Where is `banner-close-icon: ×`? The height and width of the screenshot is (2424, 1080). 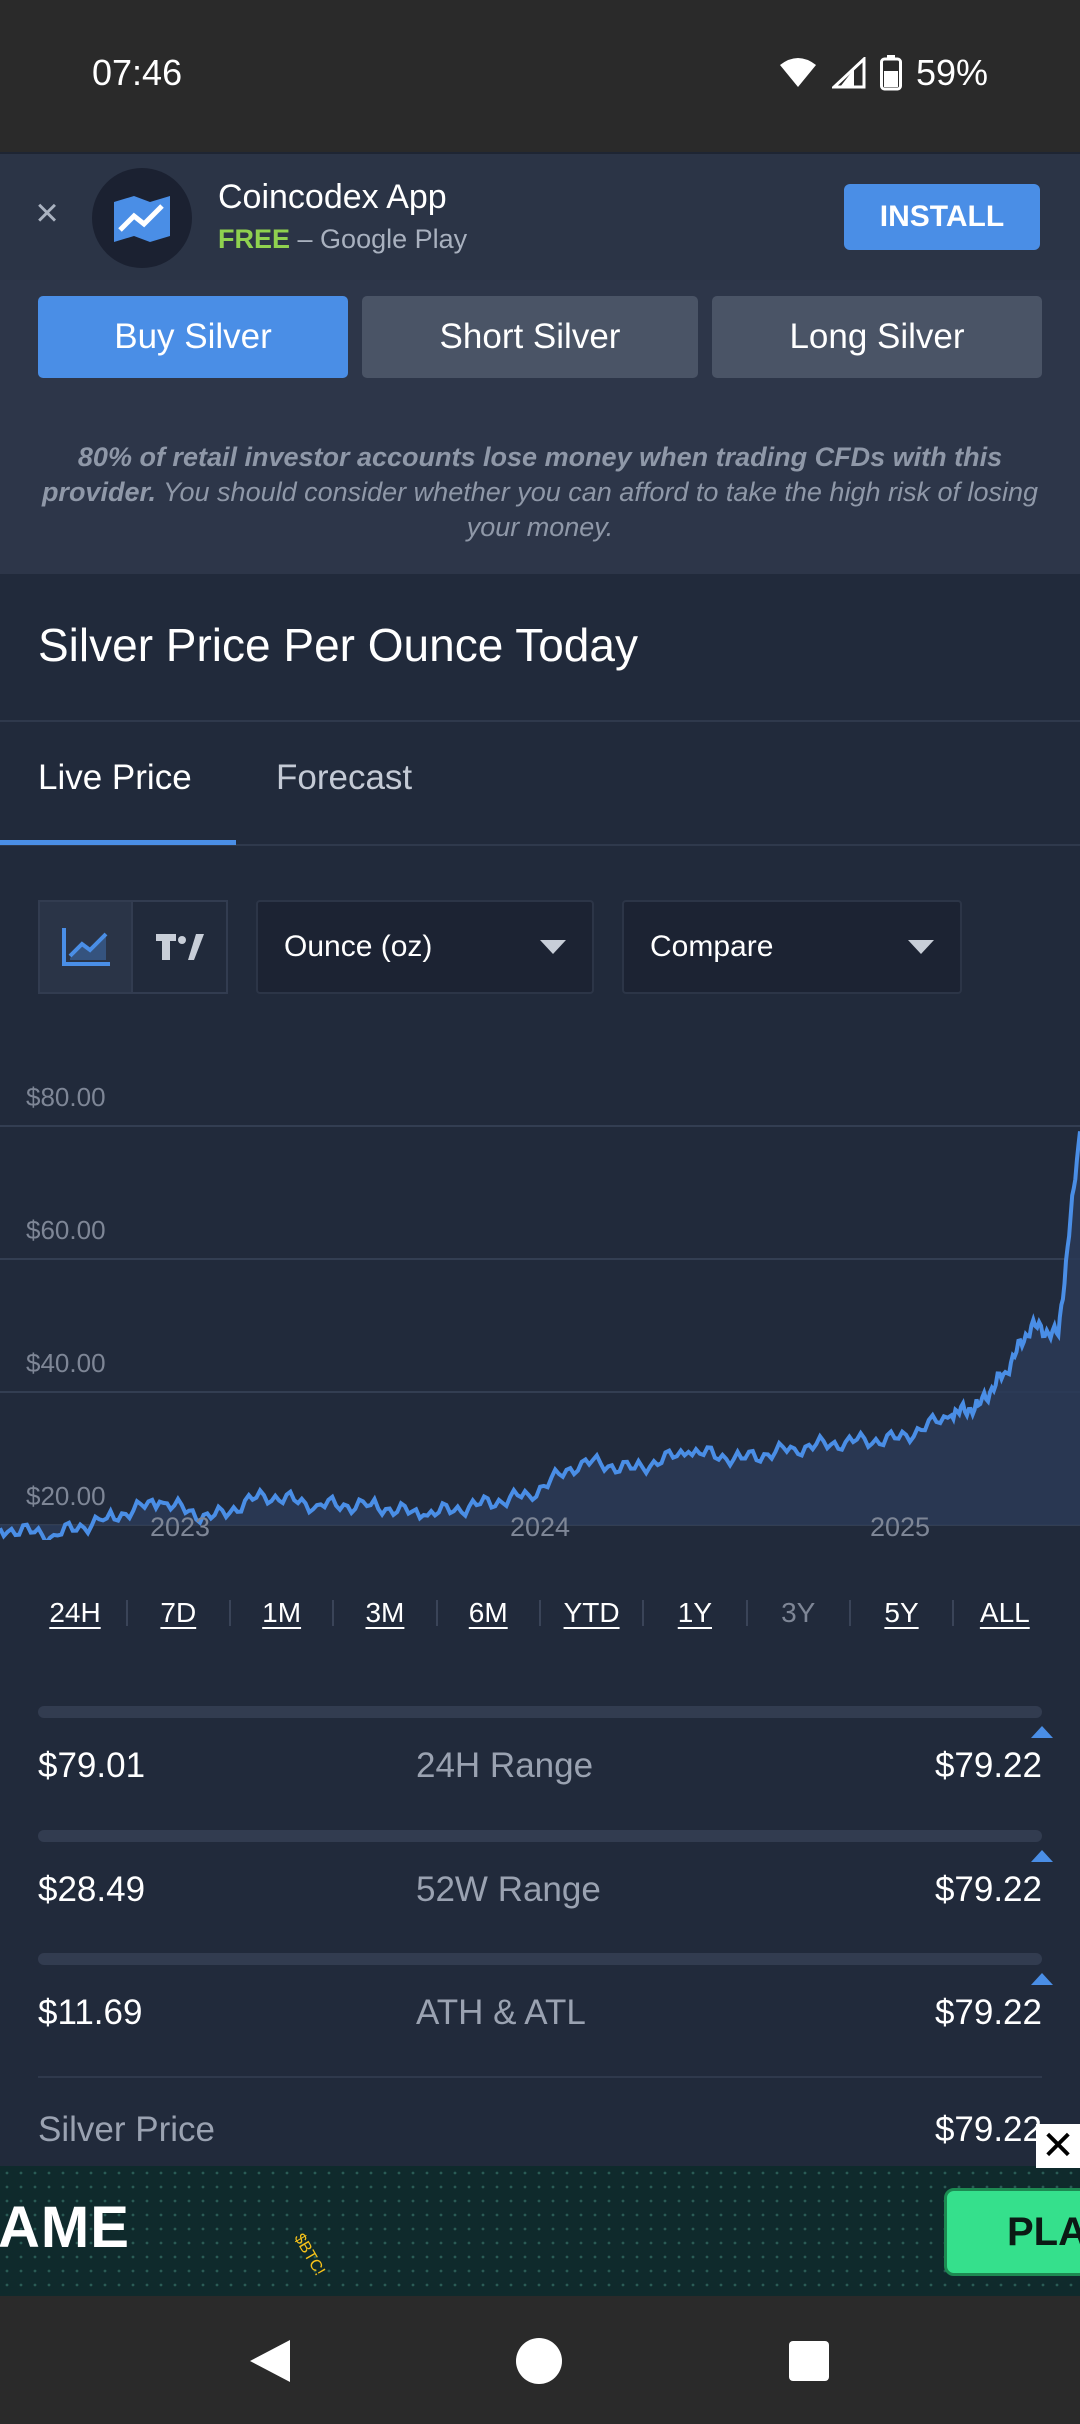
banner-close-icon: × is located at coordinates (47, 213).